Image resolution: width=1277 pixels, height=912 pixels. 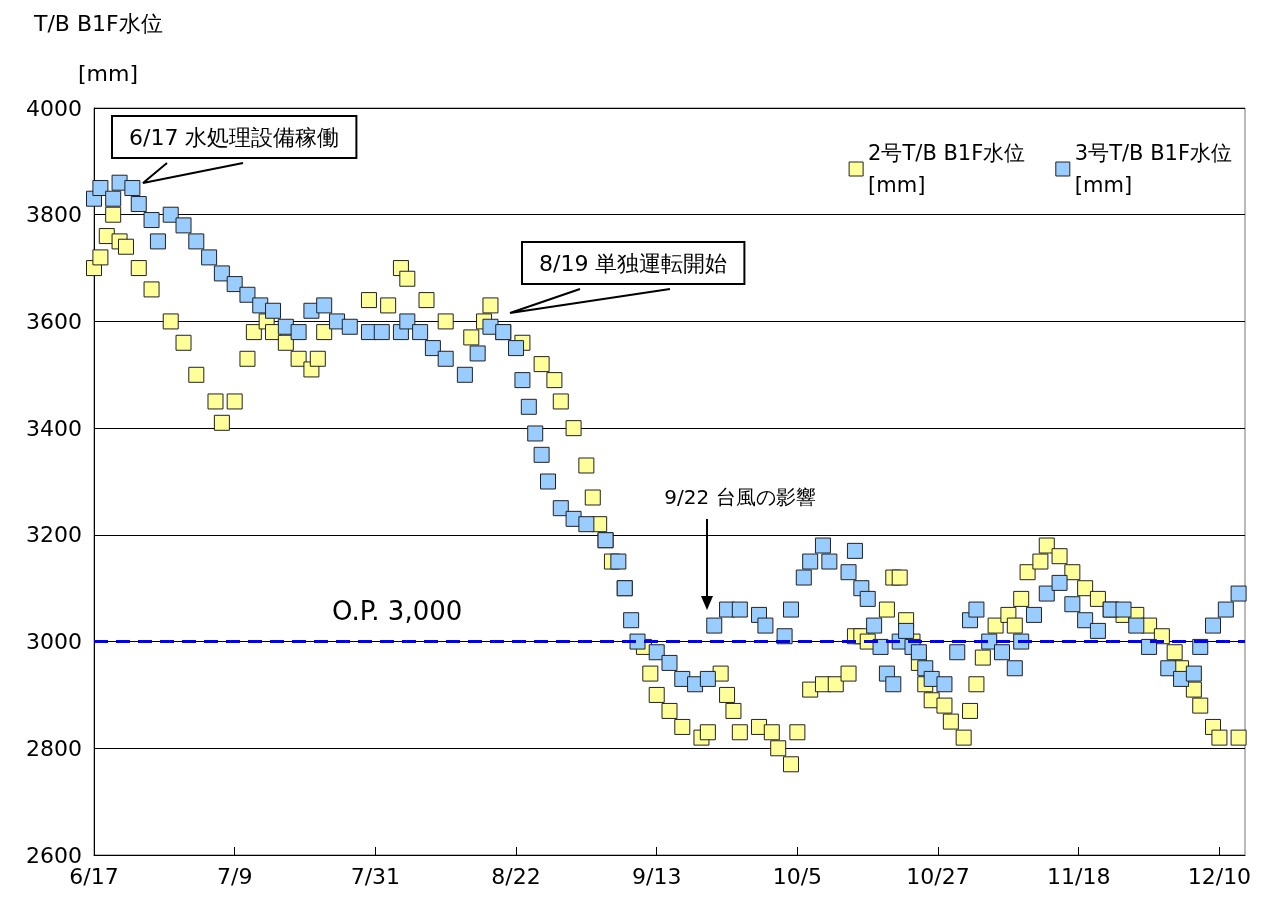 What do you see at coordinates (54, 321) in the screenshot?
I see `y-tick-label: 3600` at bounding box center [54, 321].